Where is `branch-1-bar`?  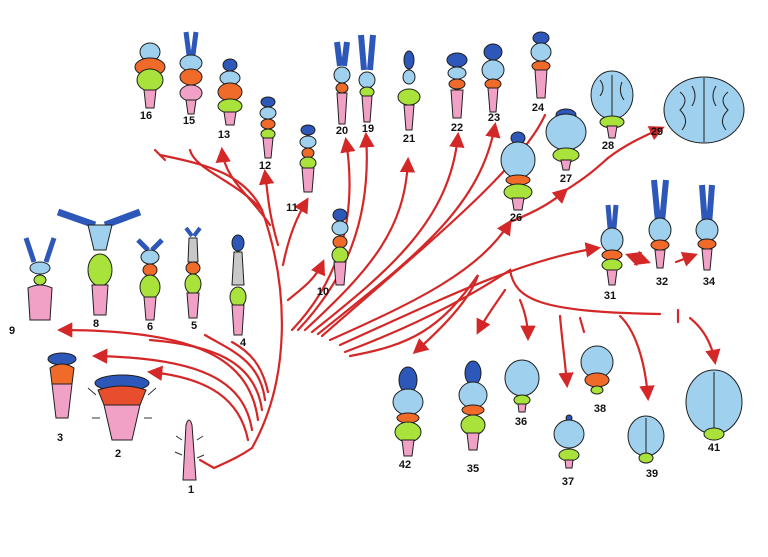
branch-1-bar is located at coordinates (207, 464).